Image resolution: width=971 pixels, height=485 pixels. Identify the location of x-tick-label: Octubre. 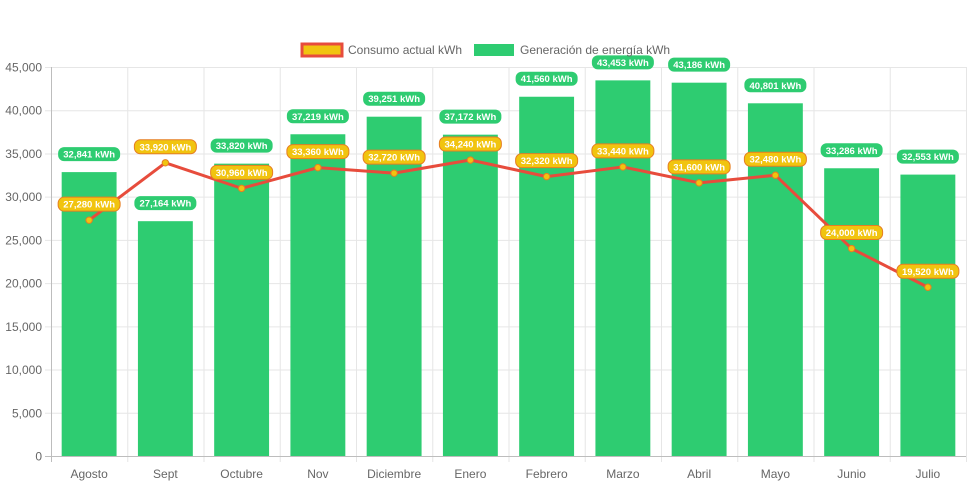
(241, 474).